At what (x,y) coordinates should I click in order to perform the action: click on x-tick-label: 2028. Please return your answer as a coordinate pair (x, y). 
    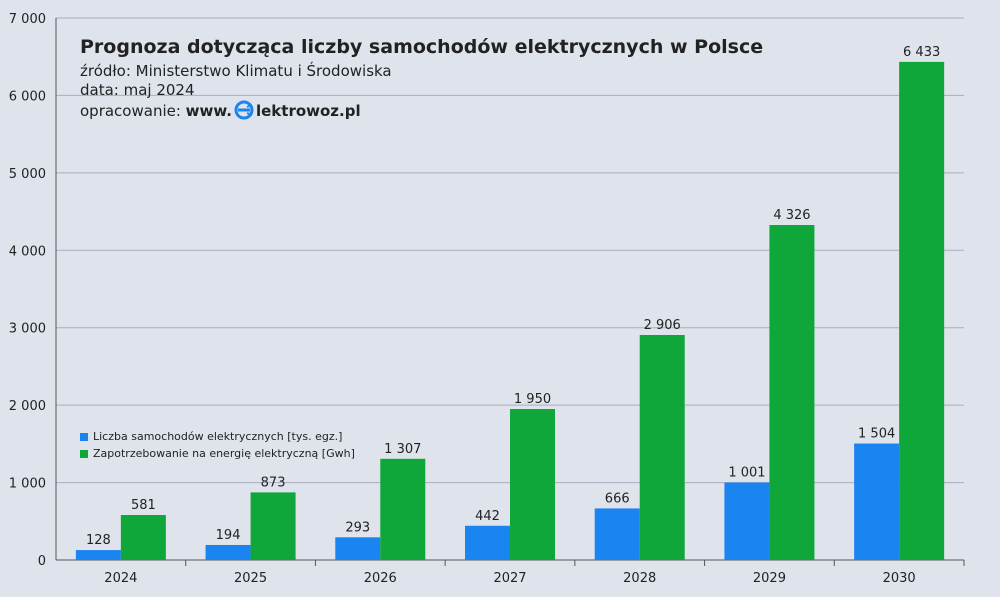
    Looking at the image, I should click on (639, 578).